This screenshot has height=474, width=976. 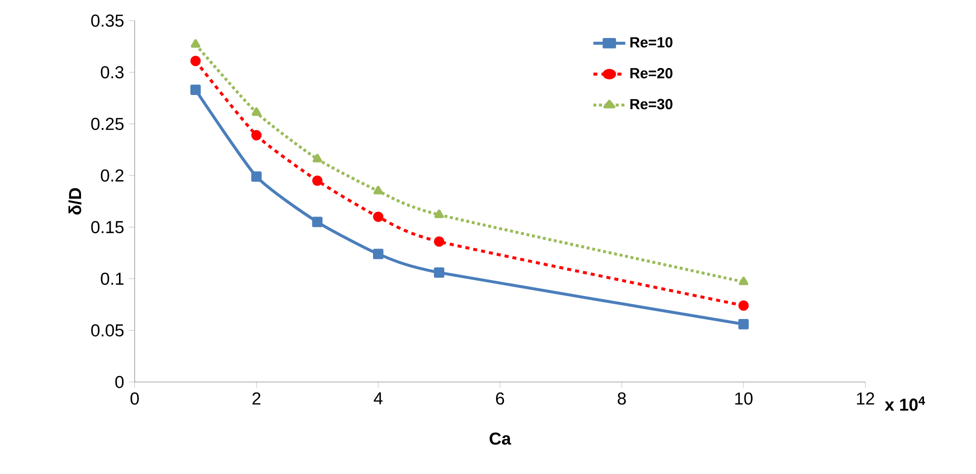 What do you see at coordinates (622, 398) in the screenshot?
I see `x-tick-label: 8` at bounding box center [622, 398].